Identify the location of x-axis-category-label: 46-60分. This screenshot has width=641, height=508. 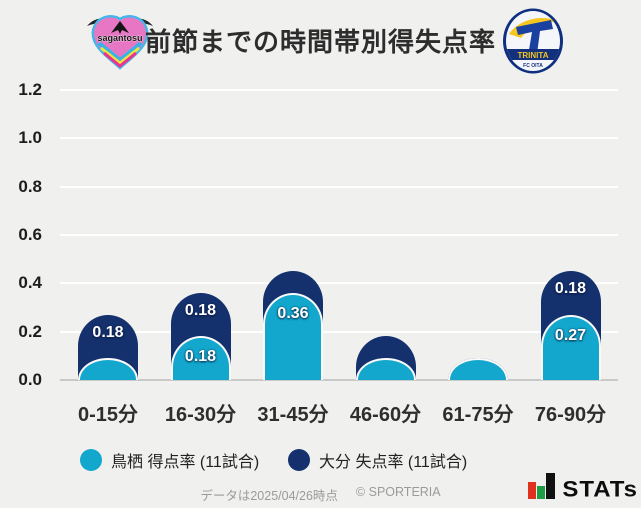
(385, 415).